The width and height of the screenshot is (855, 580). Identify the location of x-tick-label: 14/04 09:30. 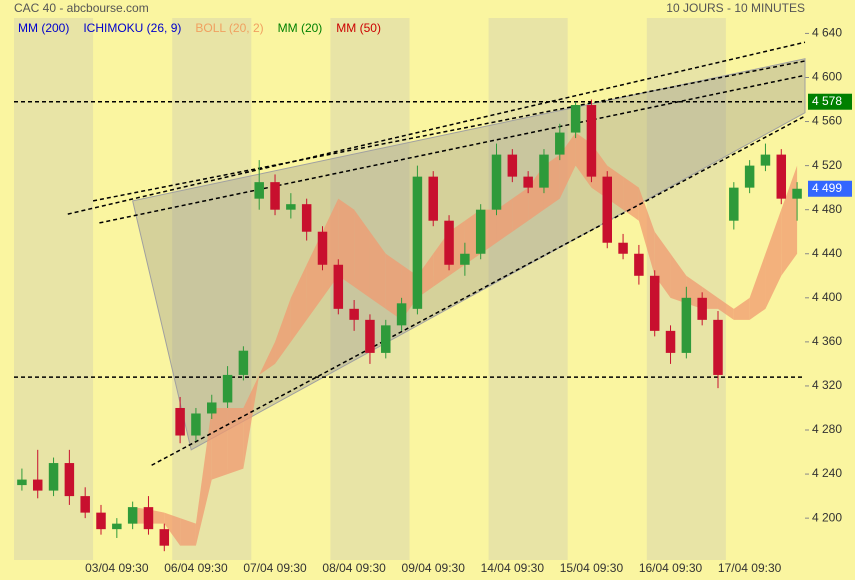
(513, 568).